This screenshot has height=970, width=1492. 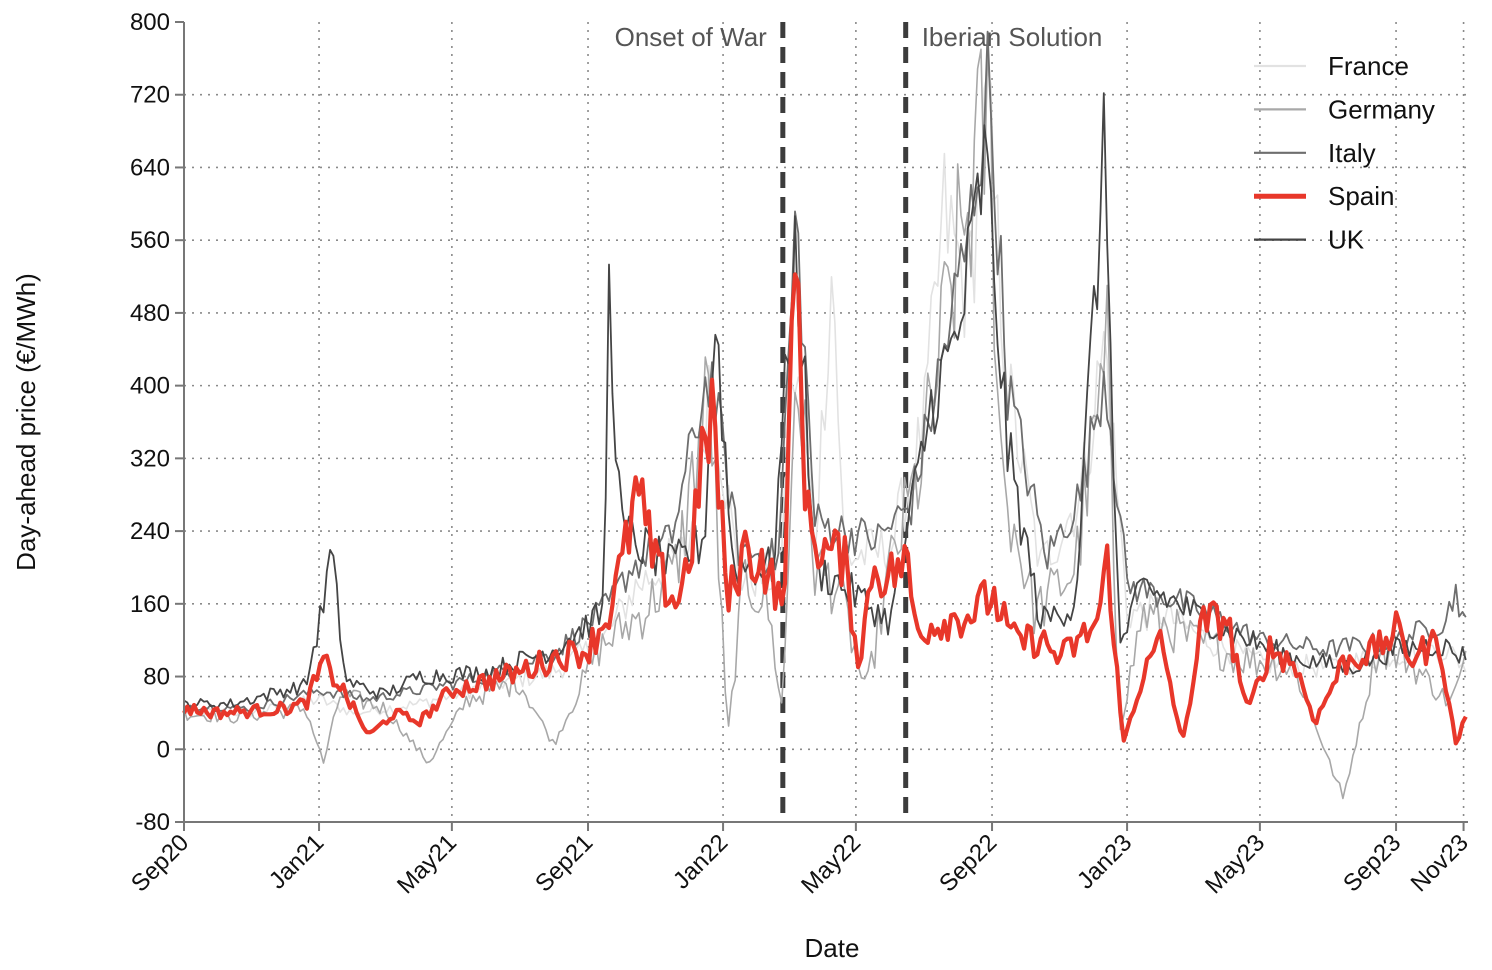 What do you see at coordinates (1346, 240) in the screenshot?
I see `legend-label-uk: UK` at bounding box center [1346, 240].